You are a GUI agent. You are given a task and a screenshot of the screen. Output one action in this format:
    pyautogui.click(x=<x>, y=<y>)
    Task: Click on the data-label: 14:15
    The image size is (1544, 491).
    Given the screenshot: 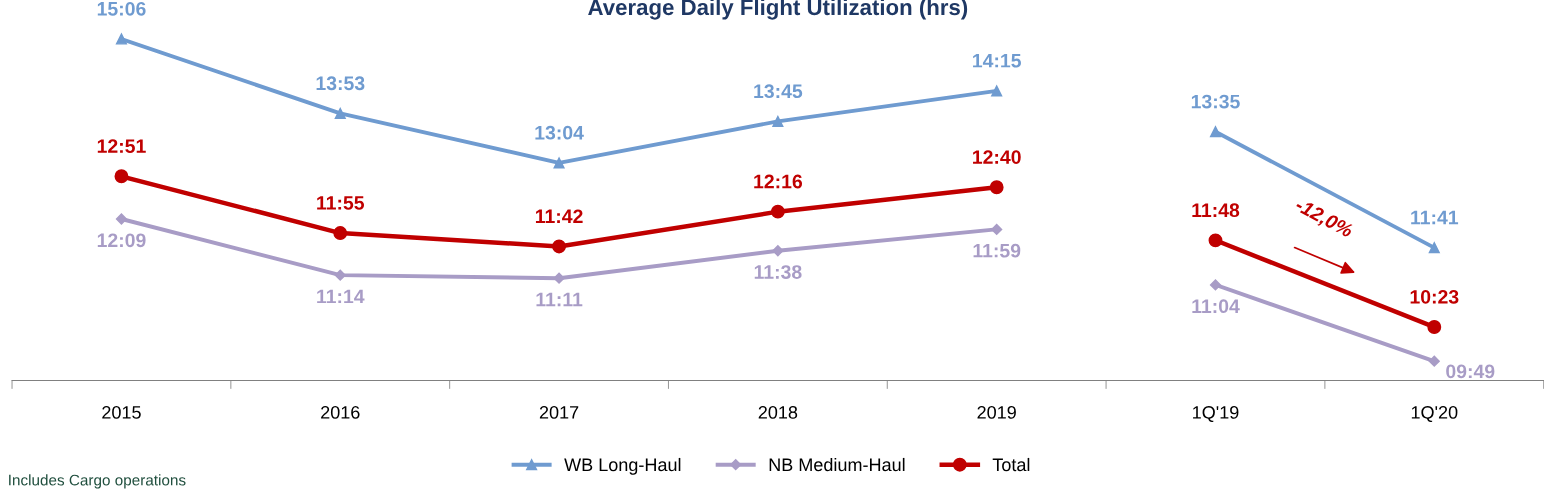 What is the action you would take?
    pyautogui.click(x=997, y=60)
    